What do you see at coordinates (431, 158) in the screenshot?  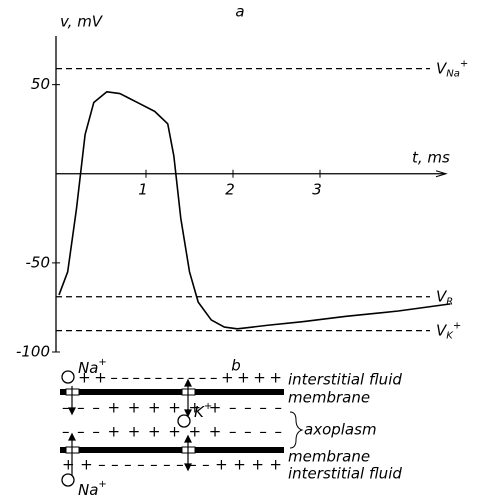 I see `x-axis-label: t, ms` at bounding box center [431, 158].